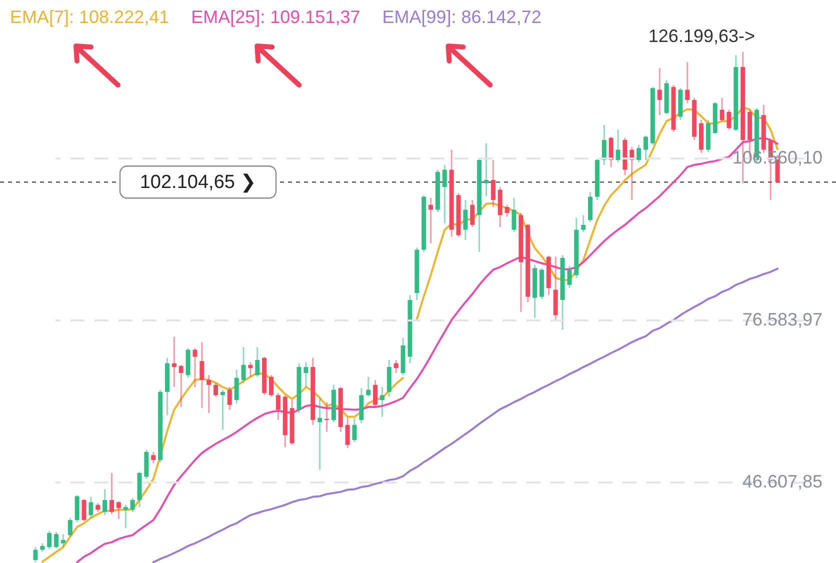 The height and width of the screenshot is (563, 836). I want to click on y-tick-label: 46.607,85, so click(782, 482).